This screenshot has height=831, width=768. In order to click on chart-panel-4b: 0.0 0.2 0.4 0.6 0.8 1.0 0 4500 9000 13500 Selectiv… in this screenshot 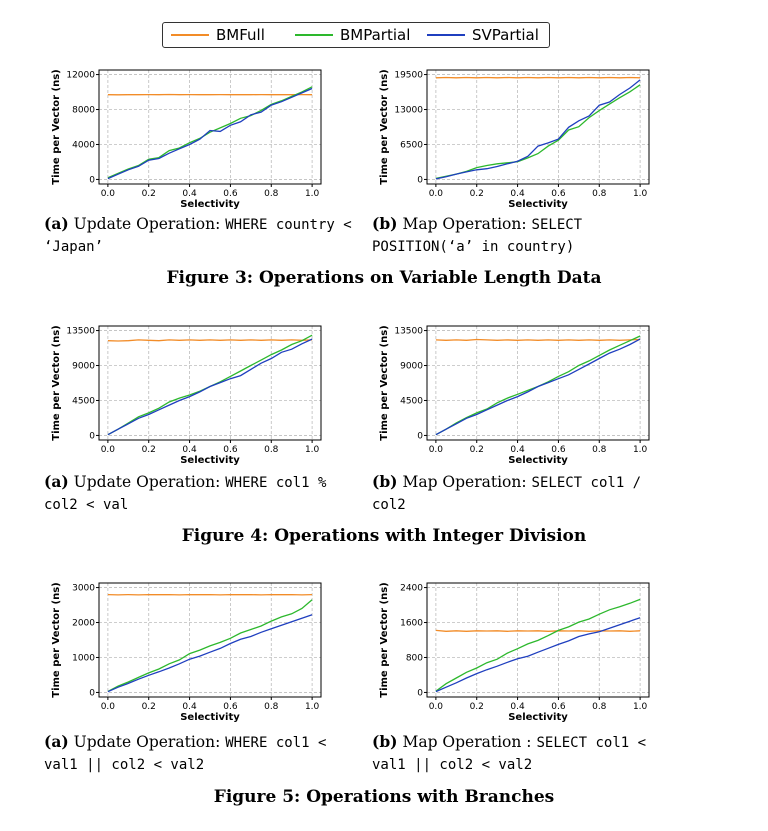, I will do `click(522, 395)`.